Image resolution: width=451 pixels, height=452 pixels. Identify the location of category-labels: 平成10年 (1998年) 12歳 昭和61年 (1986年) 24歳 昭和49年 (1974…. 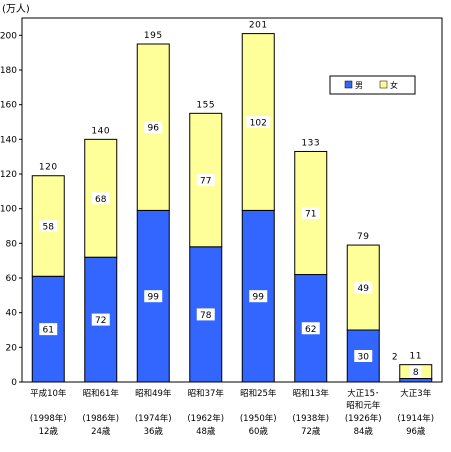
(232, 412).